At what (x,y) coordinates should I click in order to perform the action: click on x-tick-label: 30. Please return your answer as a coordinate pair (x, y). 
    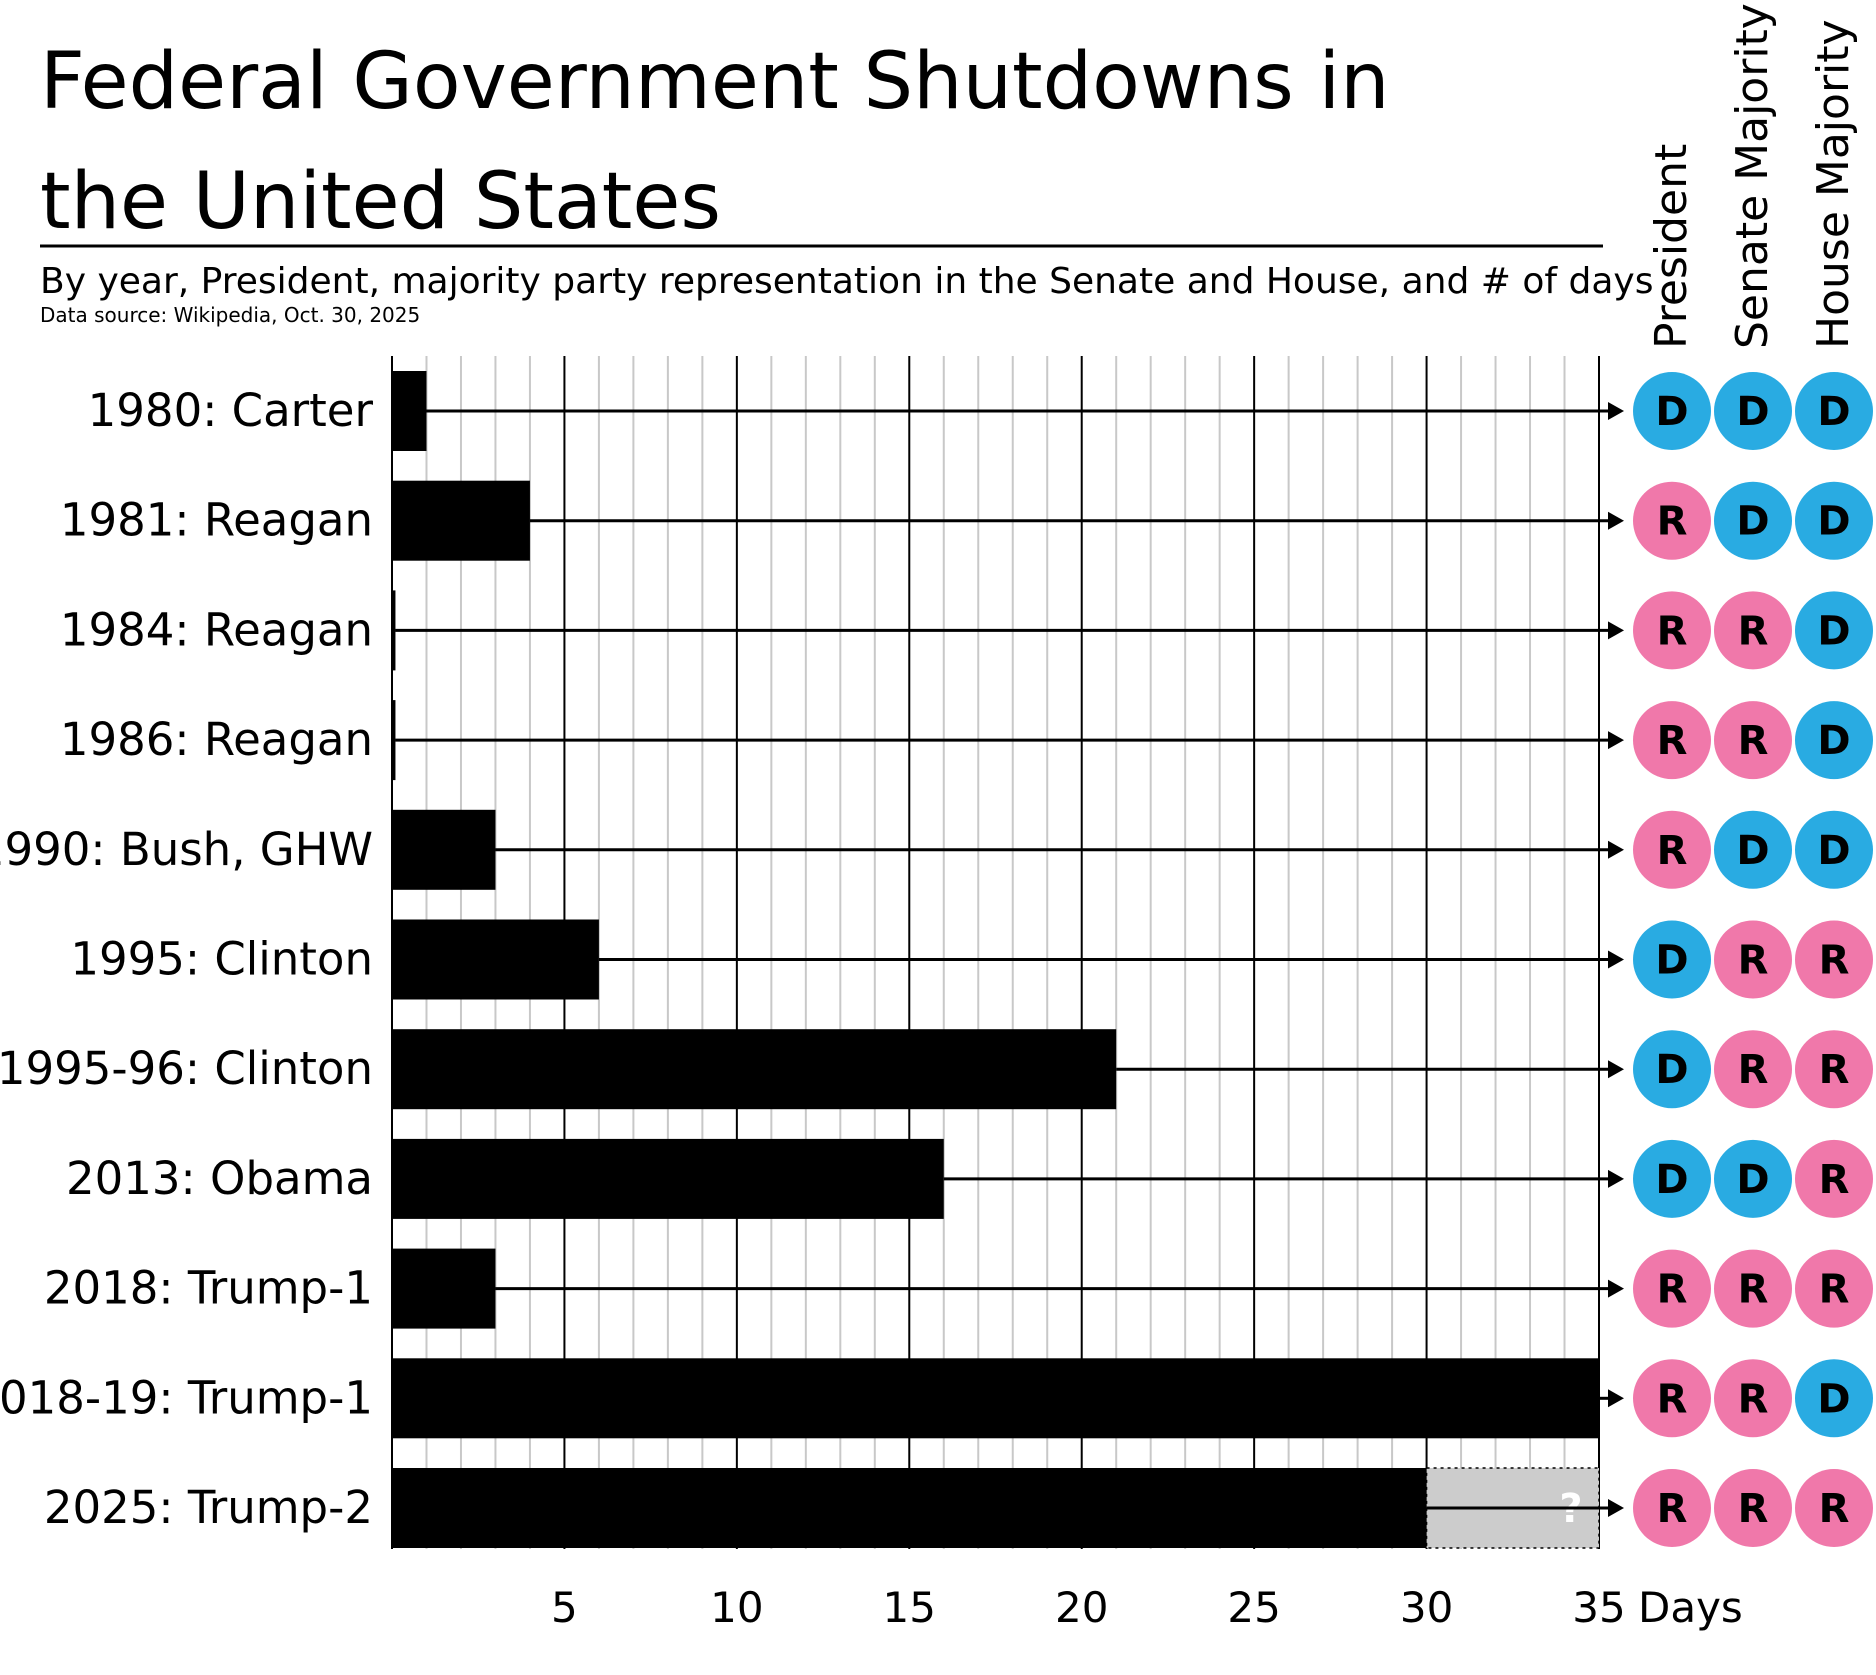
    Looking at the image, I should click on (1426, 1607).